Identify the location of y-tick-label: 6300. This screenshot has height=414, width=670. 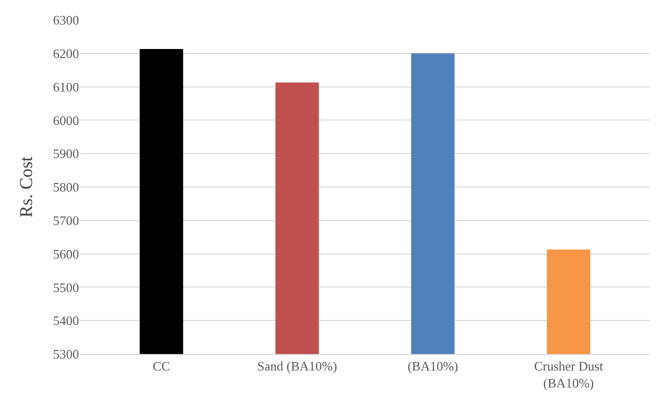
(66, 20).